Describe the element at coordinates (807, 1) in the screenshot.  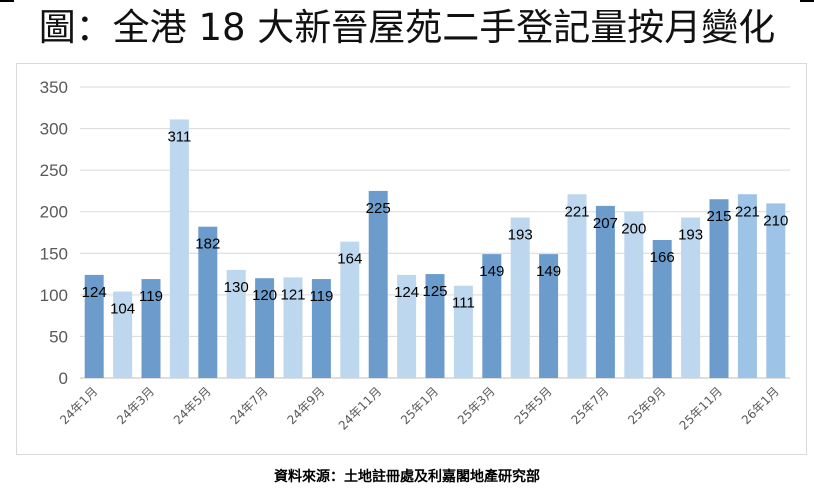
I see `title-rule-right` at that location.